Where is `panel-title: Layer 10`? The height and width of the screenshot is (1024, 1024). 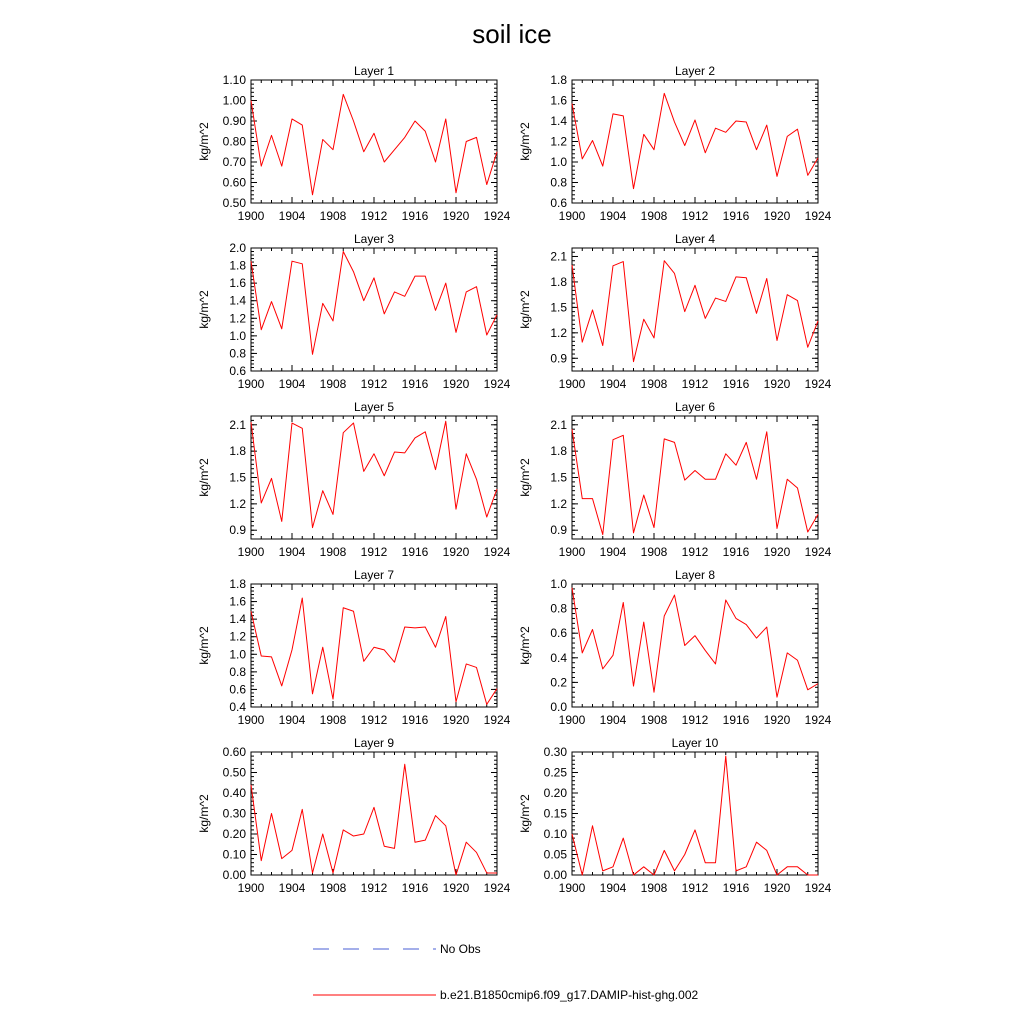
panel-title: Layer 10 is located at coordinates (695, 743).